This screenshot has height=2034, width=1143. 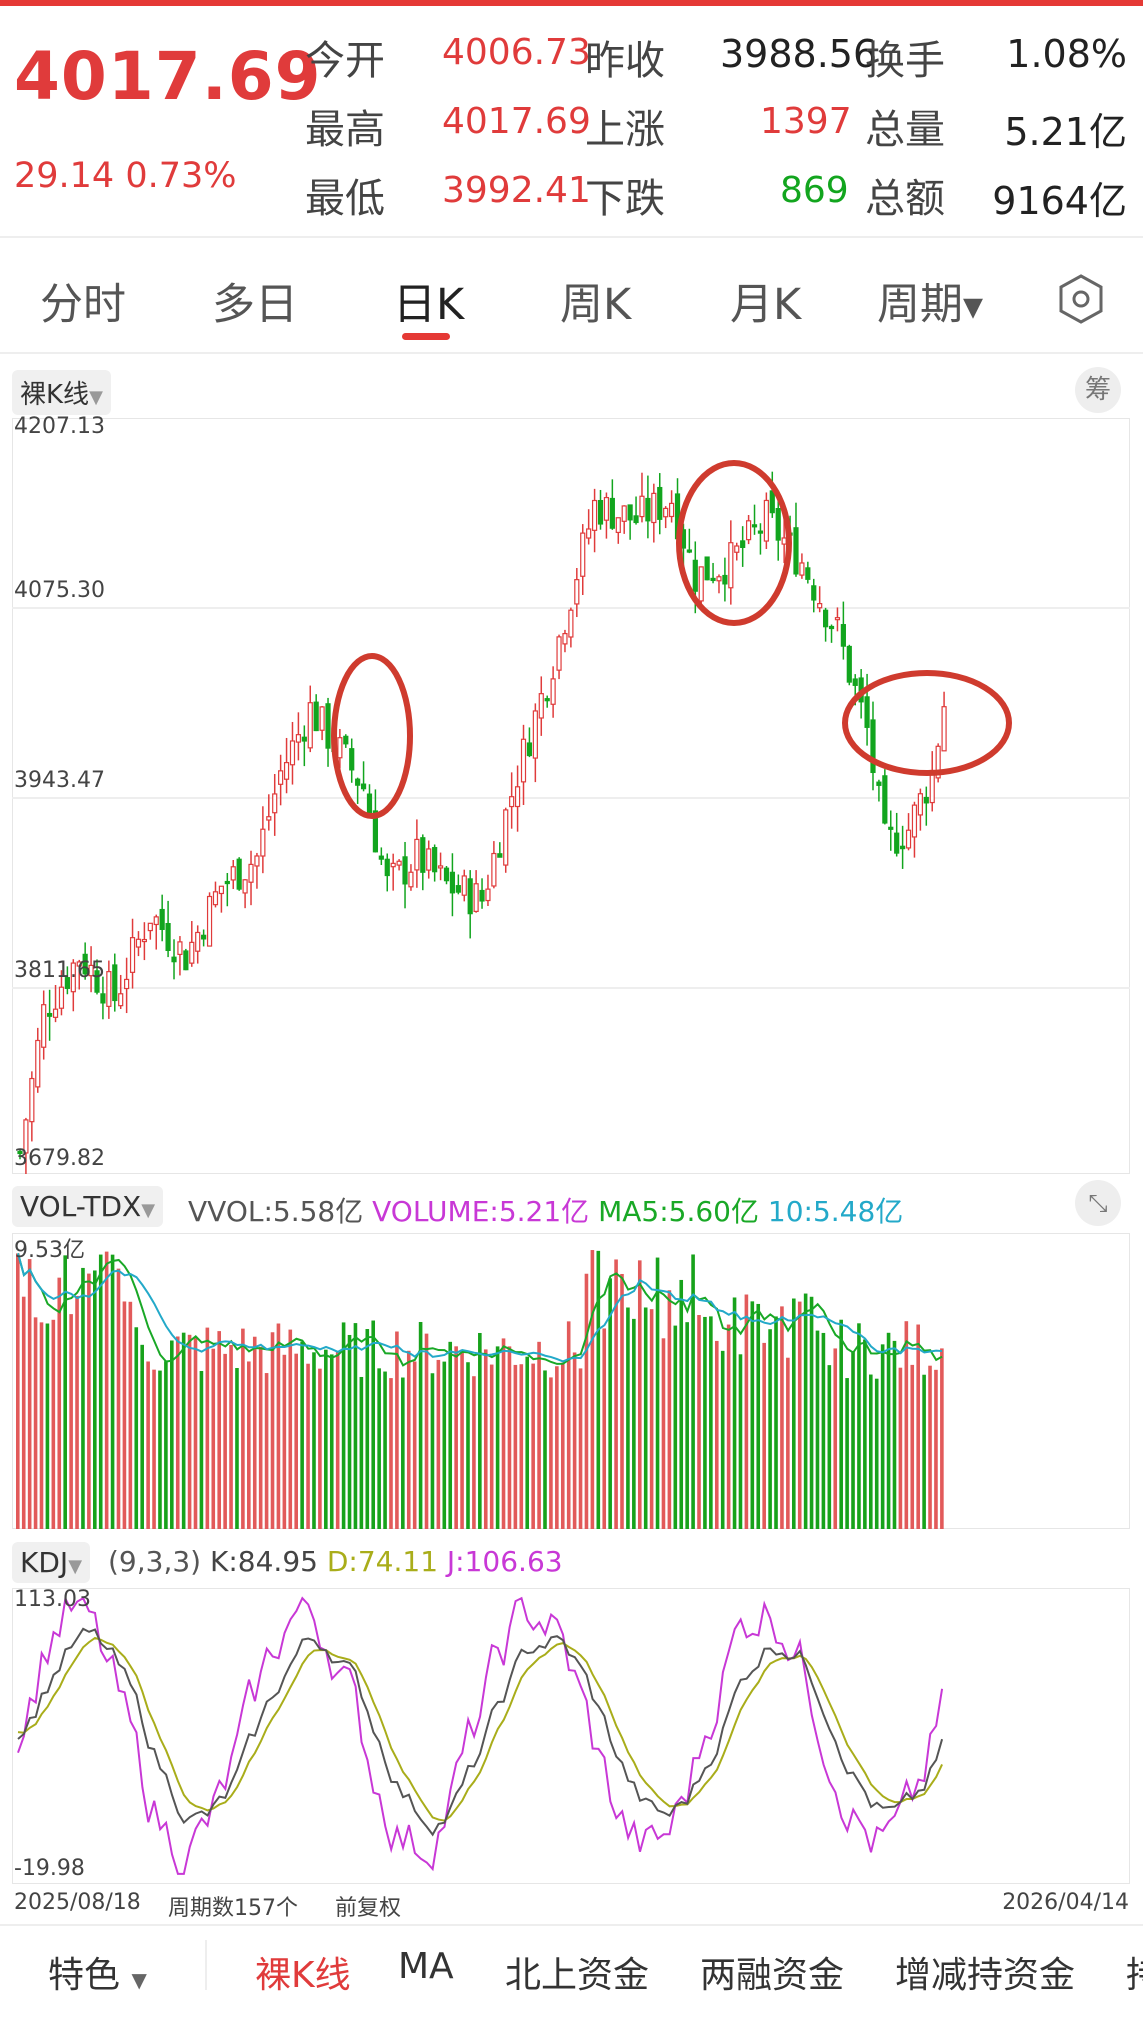 I want to click on change-value: 29.14, so click(x=64, y=176).